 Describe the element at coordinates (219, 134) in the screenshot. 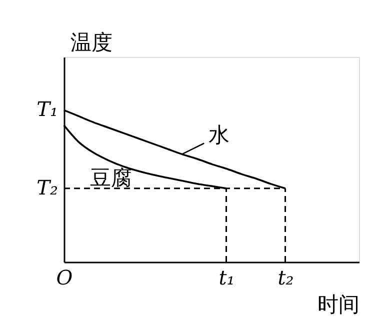

I see `legend-label: 水` at that location.